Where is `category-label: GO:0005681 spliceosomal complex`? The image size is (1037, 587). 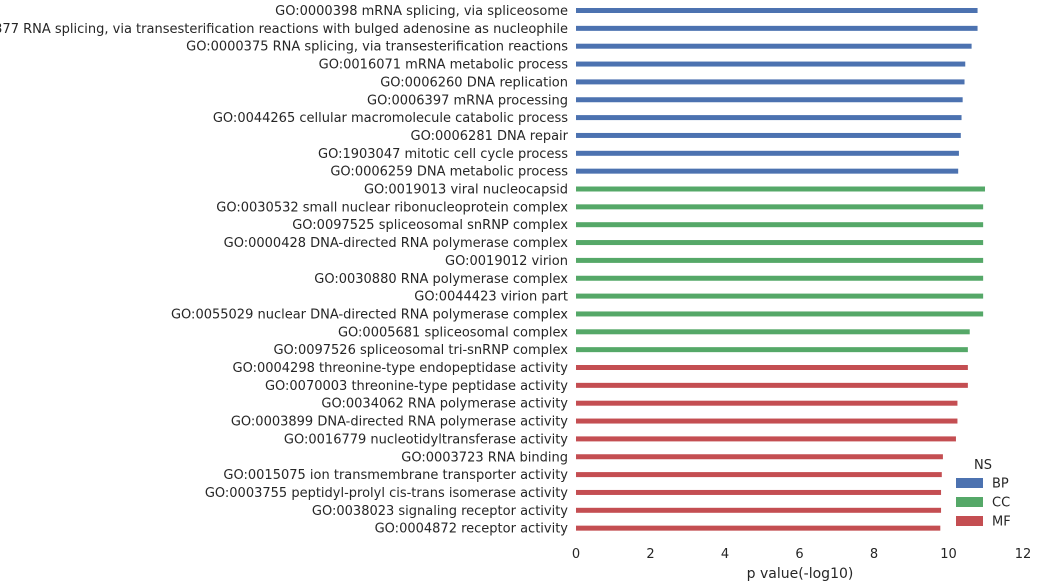
category-label: GO:0005681 spliceosomal complex is located at coordinates (453, 332).